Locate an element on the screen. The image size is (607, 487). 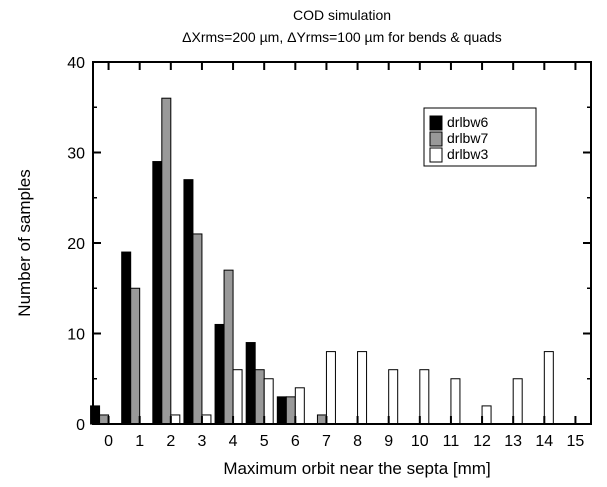
y-tick-label: 0 is located at coordinates (80, 425).